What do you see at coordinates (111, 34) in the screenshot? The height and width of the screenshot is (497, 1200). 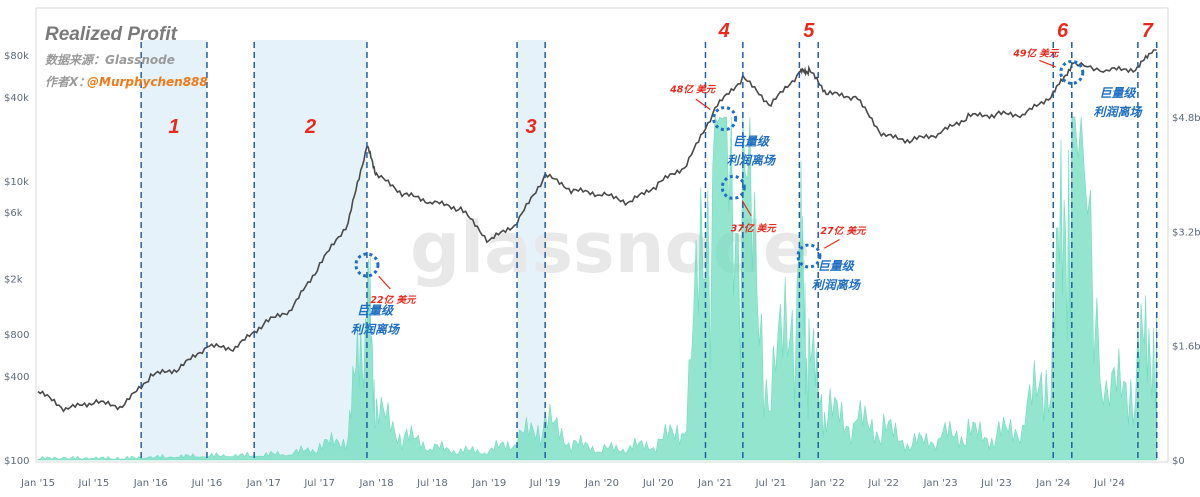 I see `chart-title: Realized Profit` at bounding box center [111, 34].